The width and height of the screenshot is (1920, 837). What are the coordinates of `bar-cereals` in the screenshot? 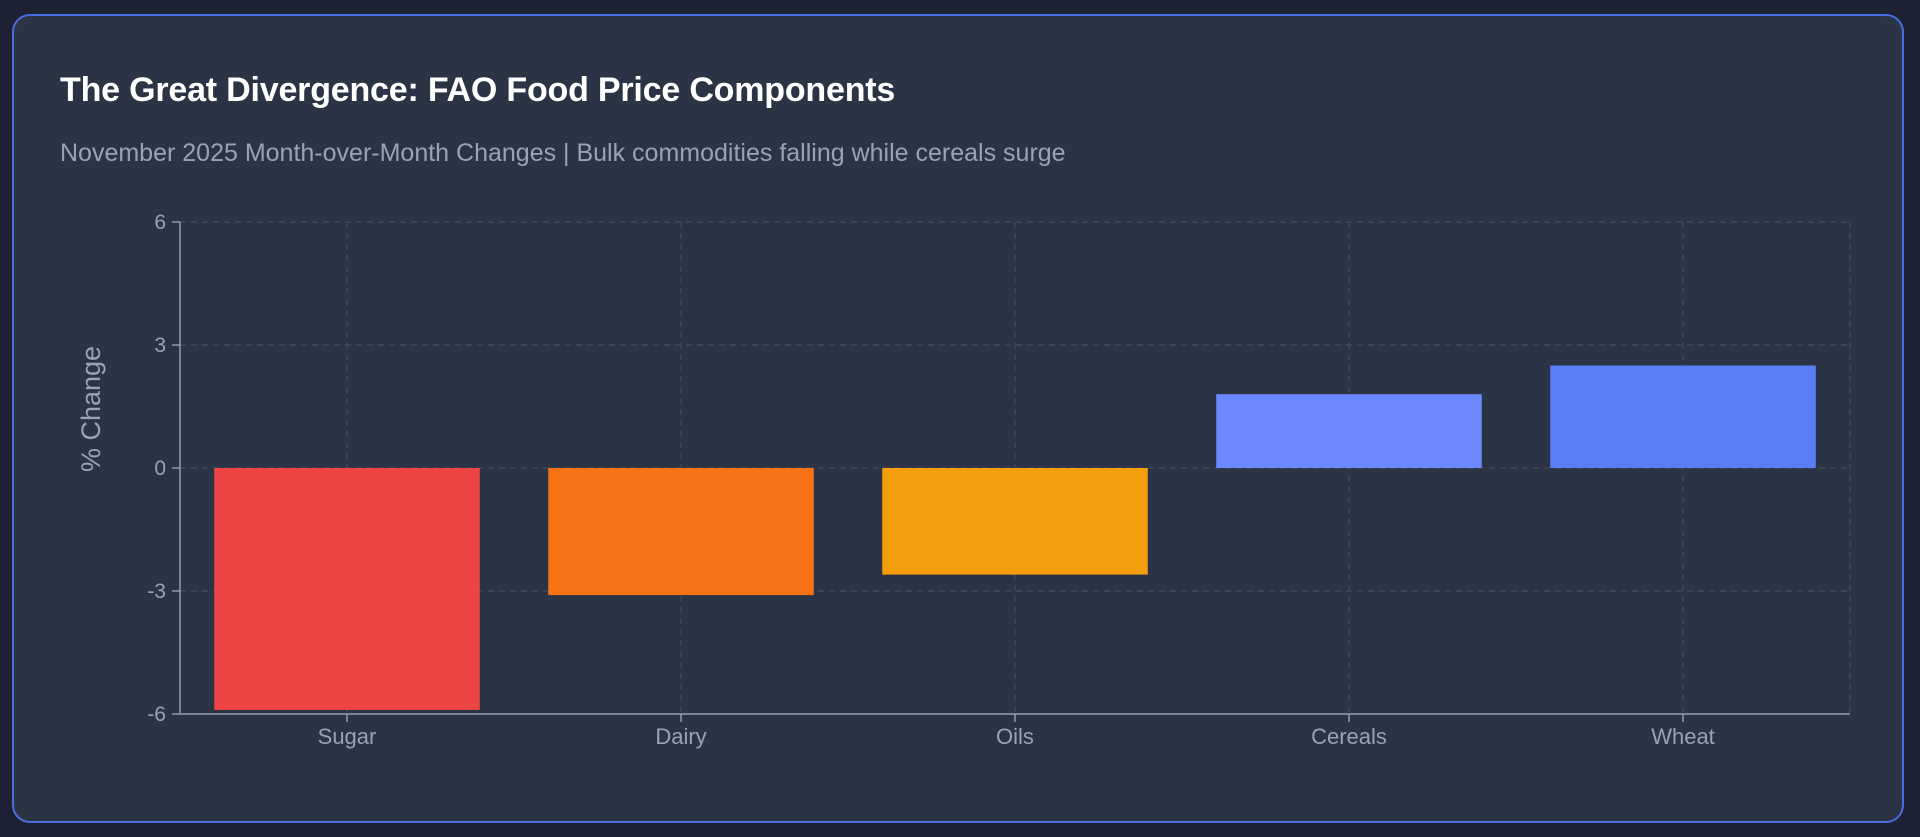 It's located at (1349, 431).